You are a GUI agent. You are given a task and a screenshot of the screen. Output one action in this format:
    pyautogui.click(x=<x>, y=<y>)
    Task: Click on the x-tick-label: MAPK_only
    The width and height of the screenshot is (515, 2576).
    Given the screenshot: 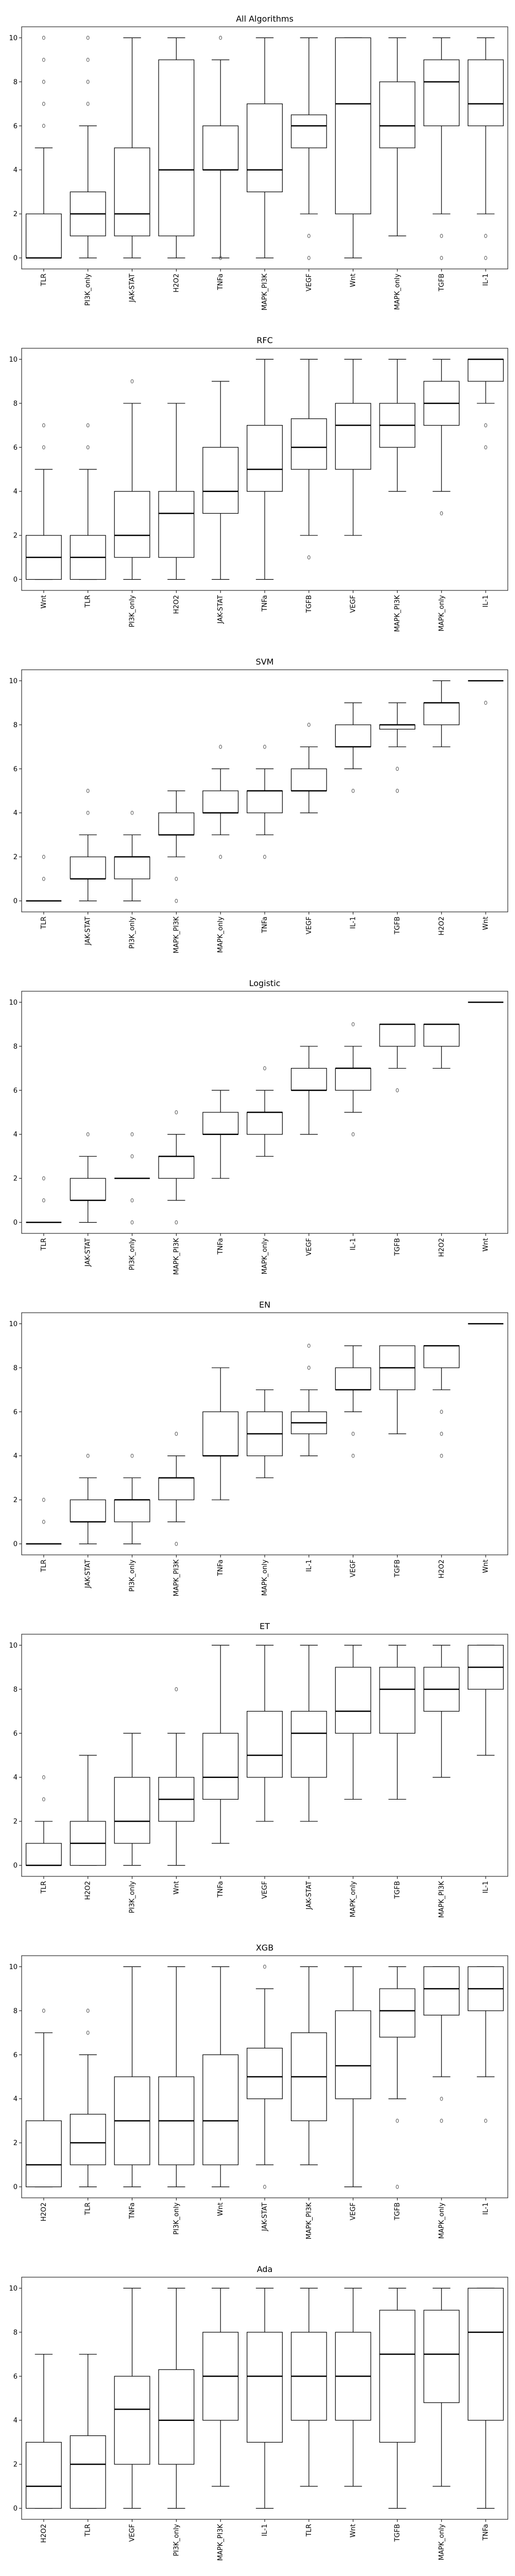 What is the action you would take?
    pyautogui.click(x=441, y=2542)
    